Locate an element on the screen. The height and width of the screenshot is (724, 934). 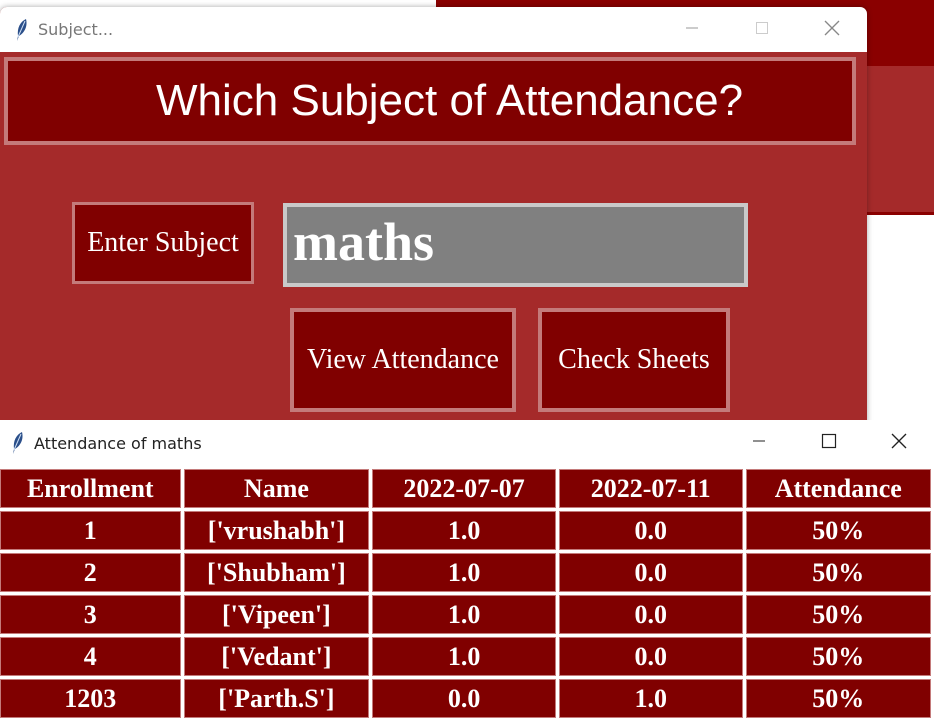
table-row: 2 ['Shubham'] 1.0 0.0 50% is located at coordinates (465, 572).